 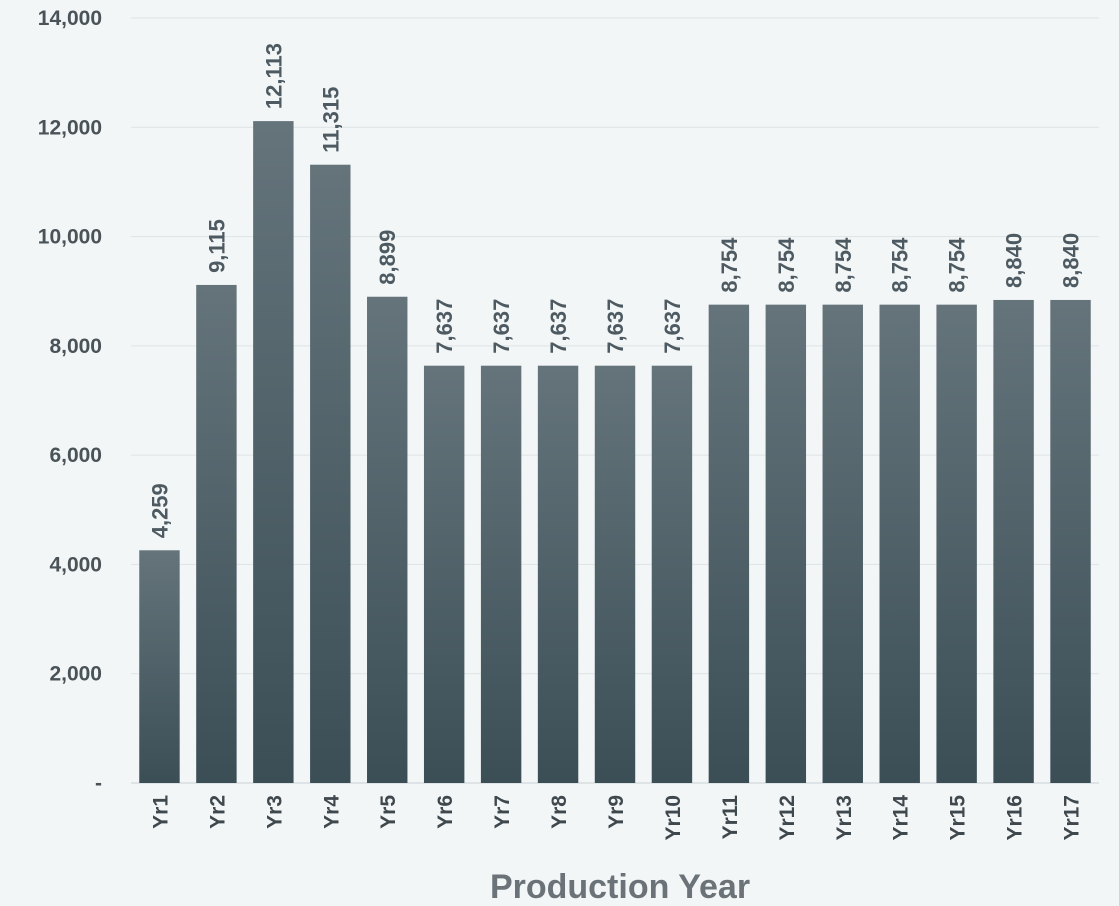 What do you see at coordinates (730, 817) in the screenshot?
I see `x-tick-label: Yr11` at bounding box center [730, 817].